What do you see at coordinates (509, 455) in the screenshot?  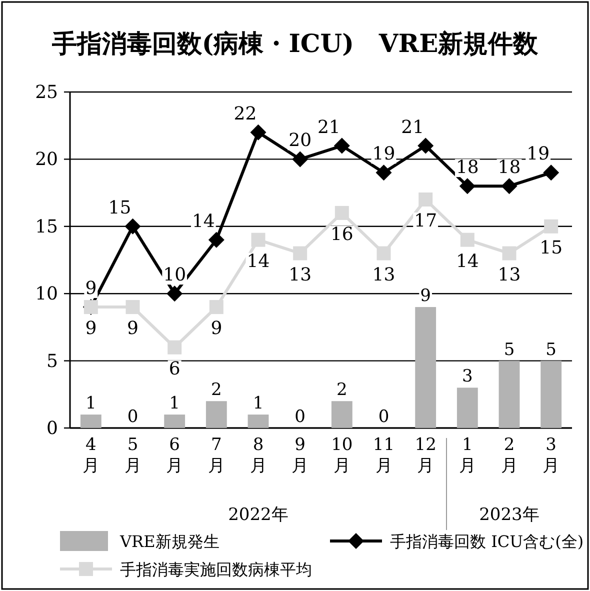 I see `x-tick-label: 2月` at bounding box center [509, 455].